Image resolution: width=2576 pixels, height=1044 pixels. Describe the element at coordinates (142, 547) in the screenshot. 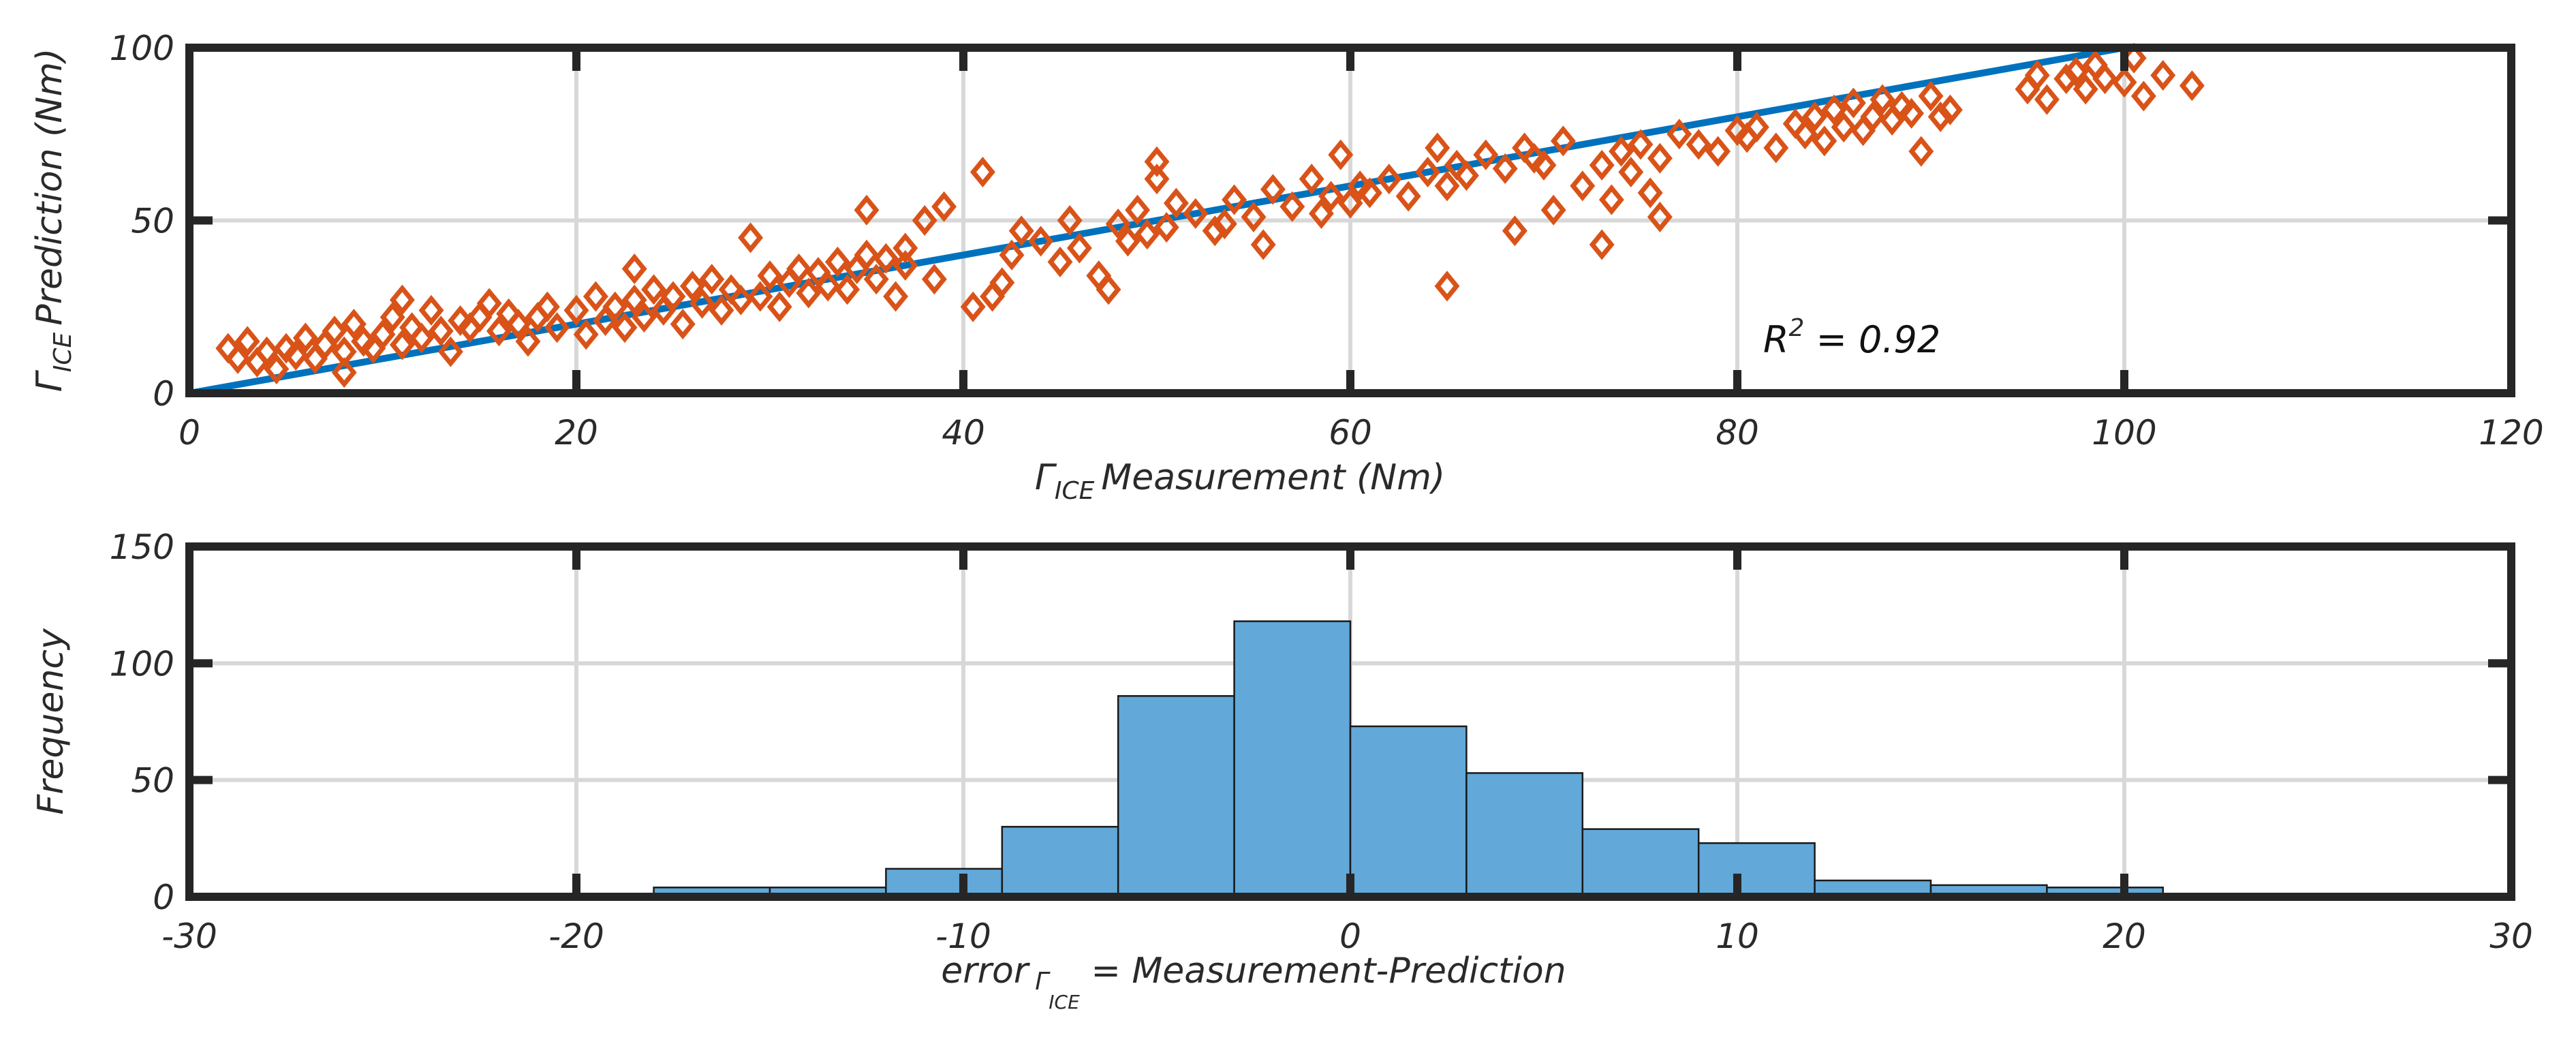

I see `histogram-y-tick-label: 150` at that location.